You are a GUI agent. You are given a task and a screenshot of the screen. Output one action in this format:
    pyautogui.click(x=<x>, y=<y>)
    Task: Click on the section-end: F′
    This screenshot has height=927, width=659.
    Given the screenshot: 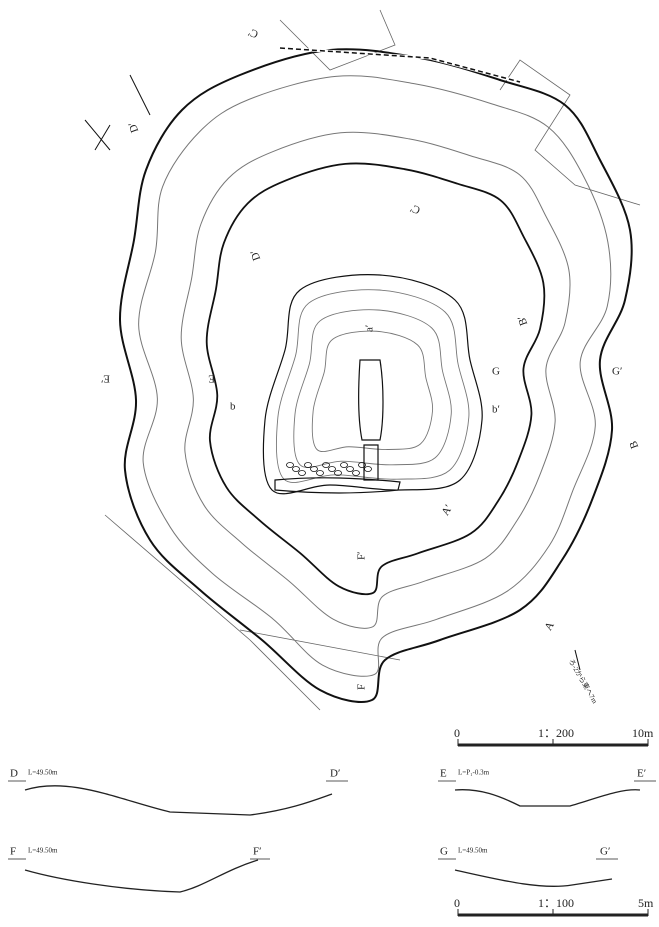 What is the action you would take?
    pyautogui.click(x=257, y=852)
    